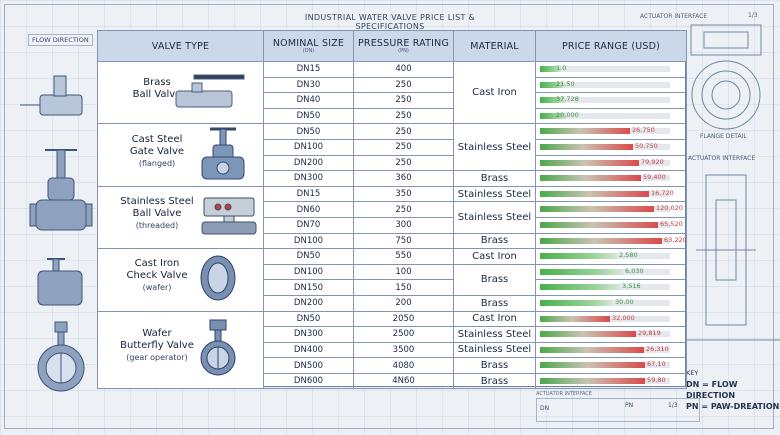 This screenshot has height=435, width=780. Describe the element at coordinates (157, 214) in the screenshot. I see `valve-type-name: Stainless Steel Ball Valve (threaded)` at that location.